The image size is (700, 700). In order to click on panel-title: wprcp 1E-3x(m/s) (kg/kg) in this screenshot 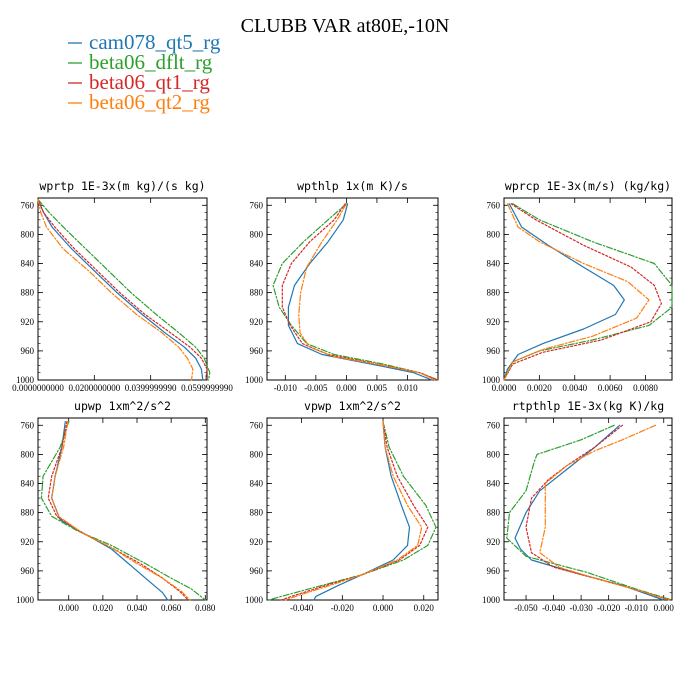, I will do `click(588, 186)`.